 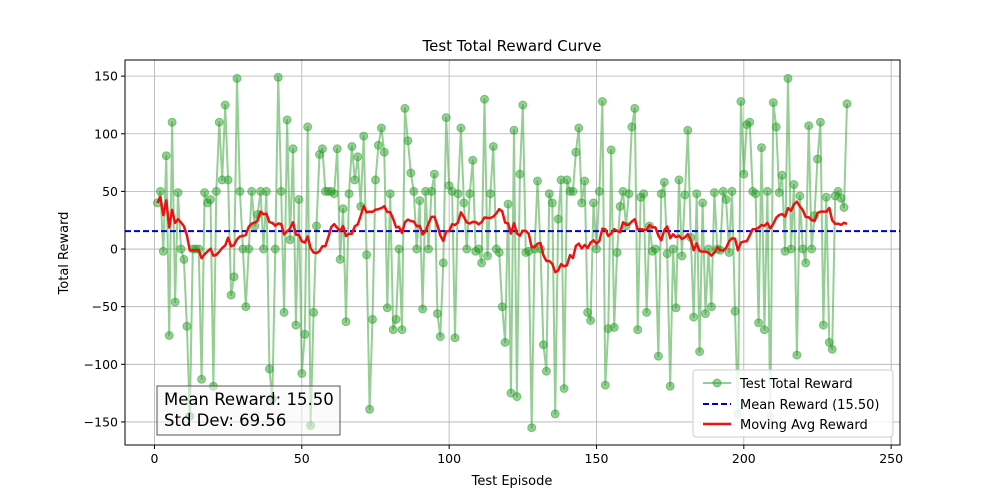 I want to click on x-tick-label: 250, so click(x=891, y=458).